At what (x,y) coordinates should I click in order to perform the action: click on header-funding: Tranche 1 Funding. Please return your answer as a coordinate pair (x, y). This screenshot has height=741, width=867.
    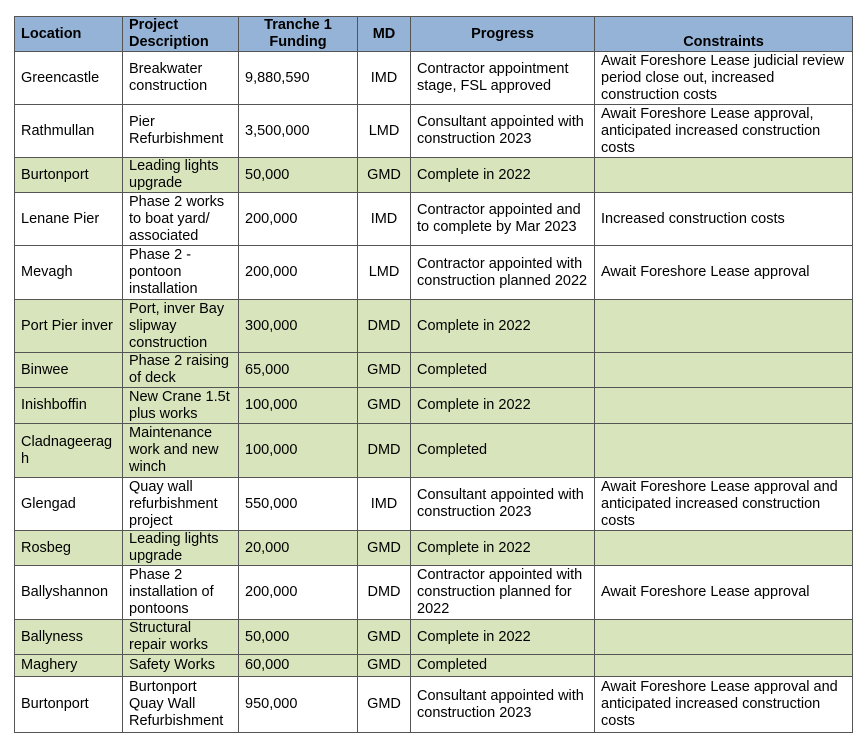
    Looking at the image, I should click on (298, 34).